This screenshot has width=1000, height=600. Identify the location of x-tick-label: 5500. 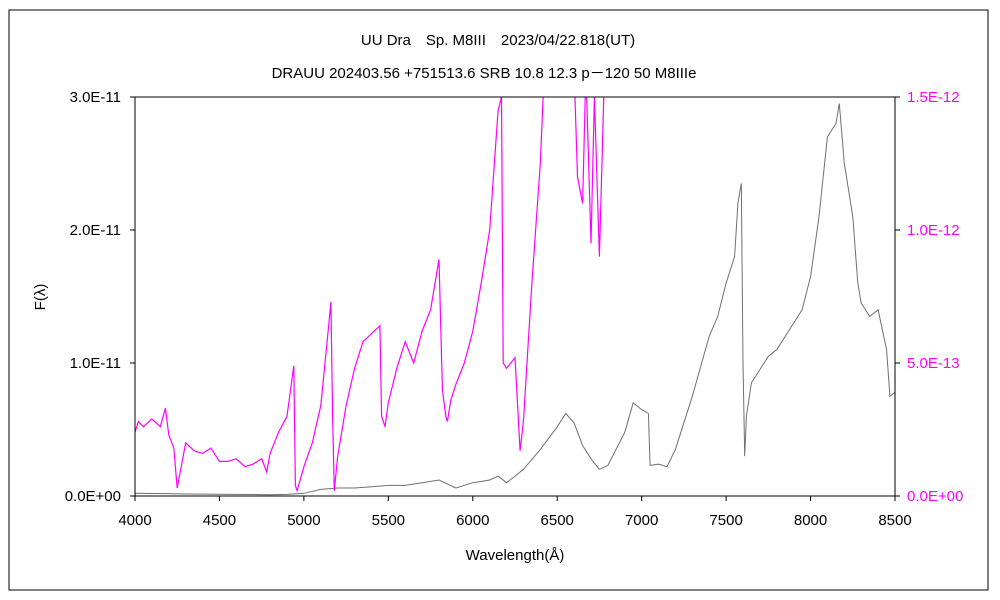
(388, 520).